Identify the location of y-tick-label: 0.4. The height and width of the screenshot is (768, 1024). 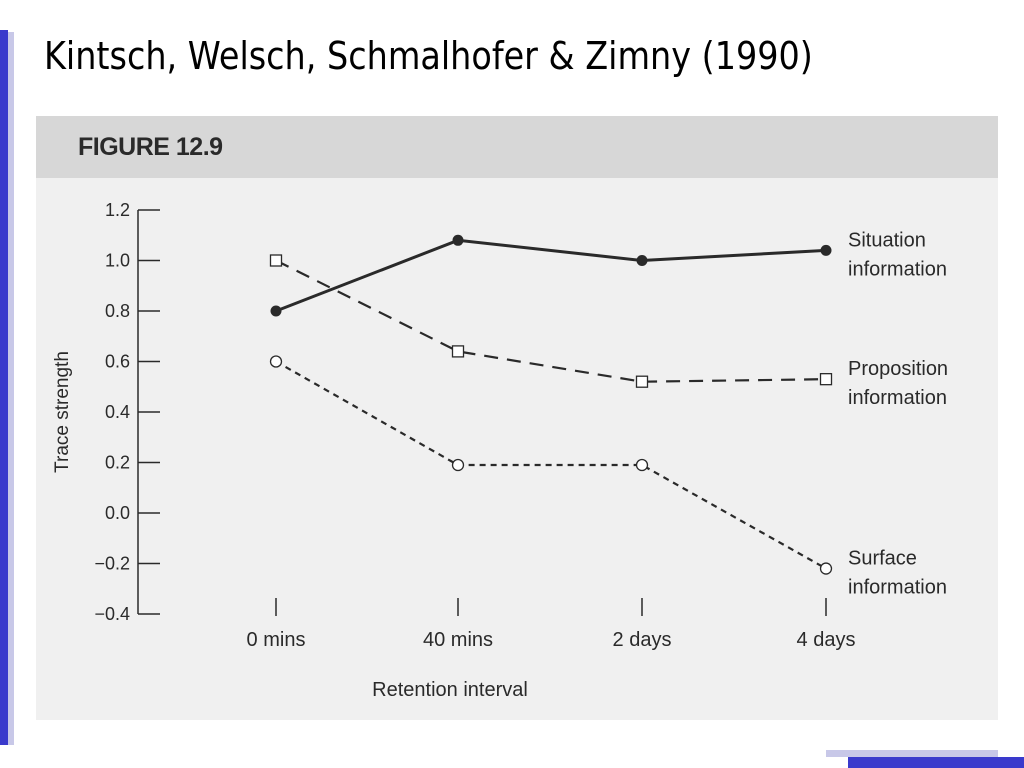
(117, 412).